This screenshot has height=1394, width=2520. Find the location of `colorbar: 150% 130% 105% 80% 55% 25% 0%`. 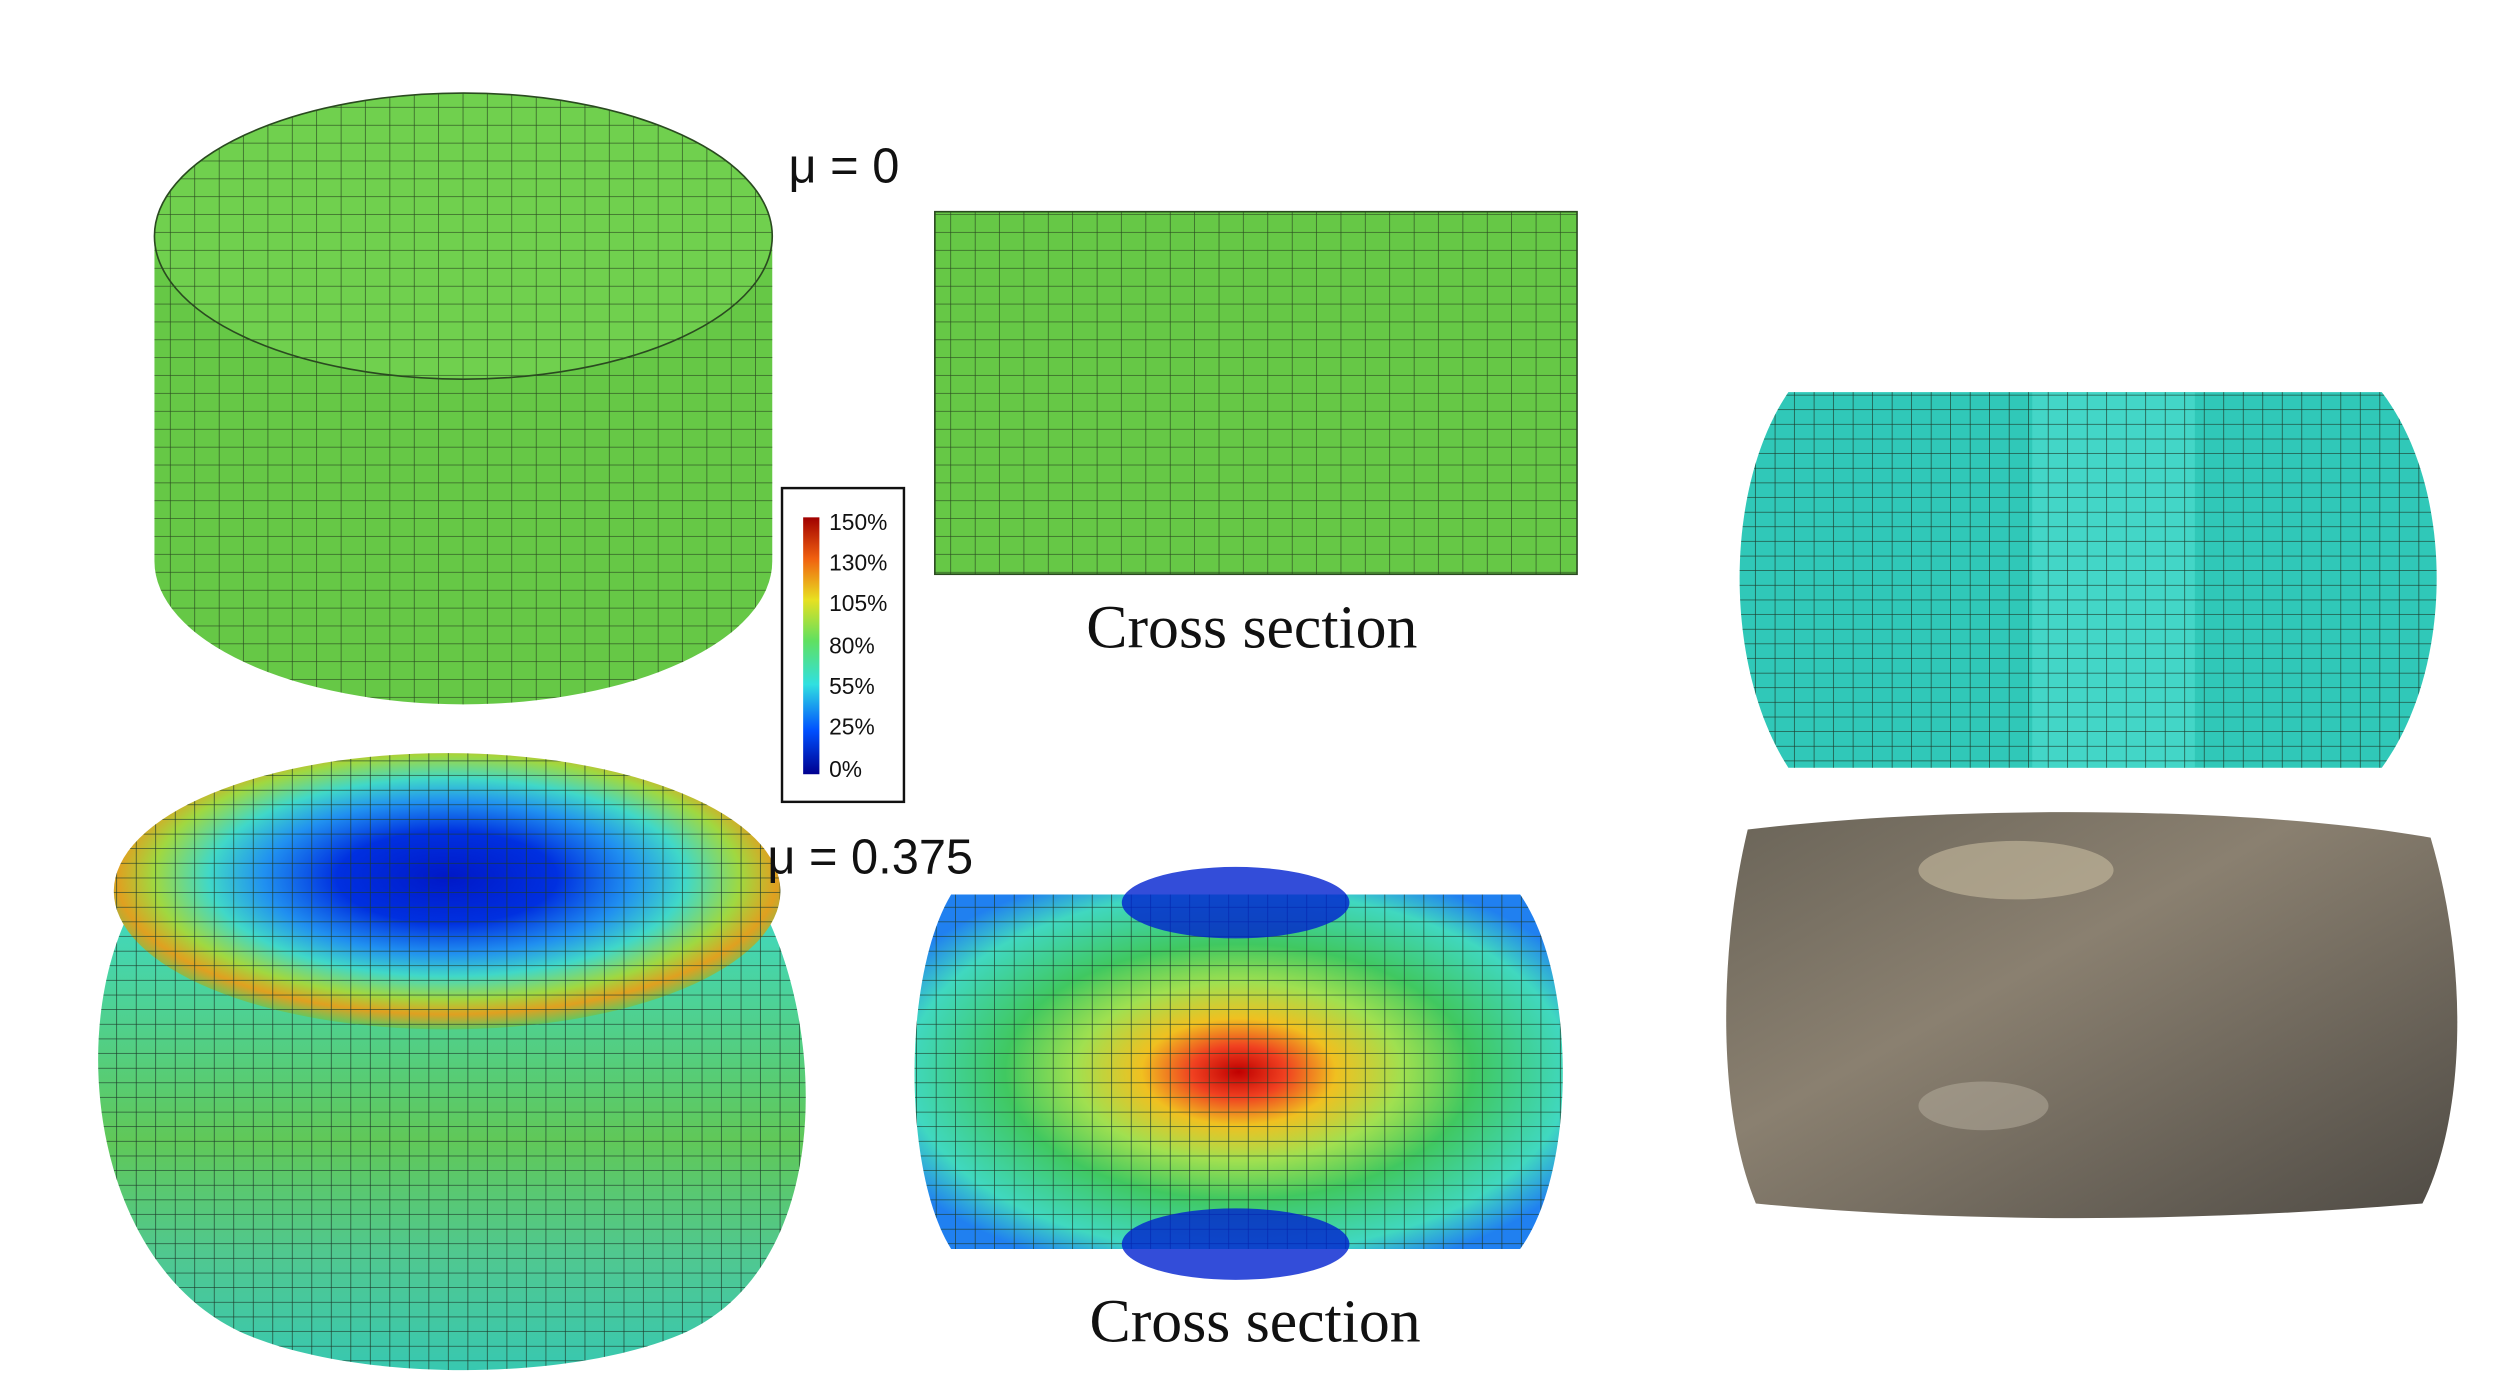

colorbar: 150% 130% 105% 80% 55% 25% 0% is located at coordinates (843, 645).